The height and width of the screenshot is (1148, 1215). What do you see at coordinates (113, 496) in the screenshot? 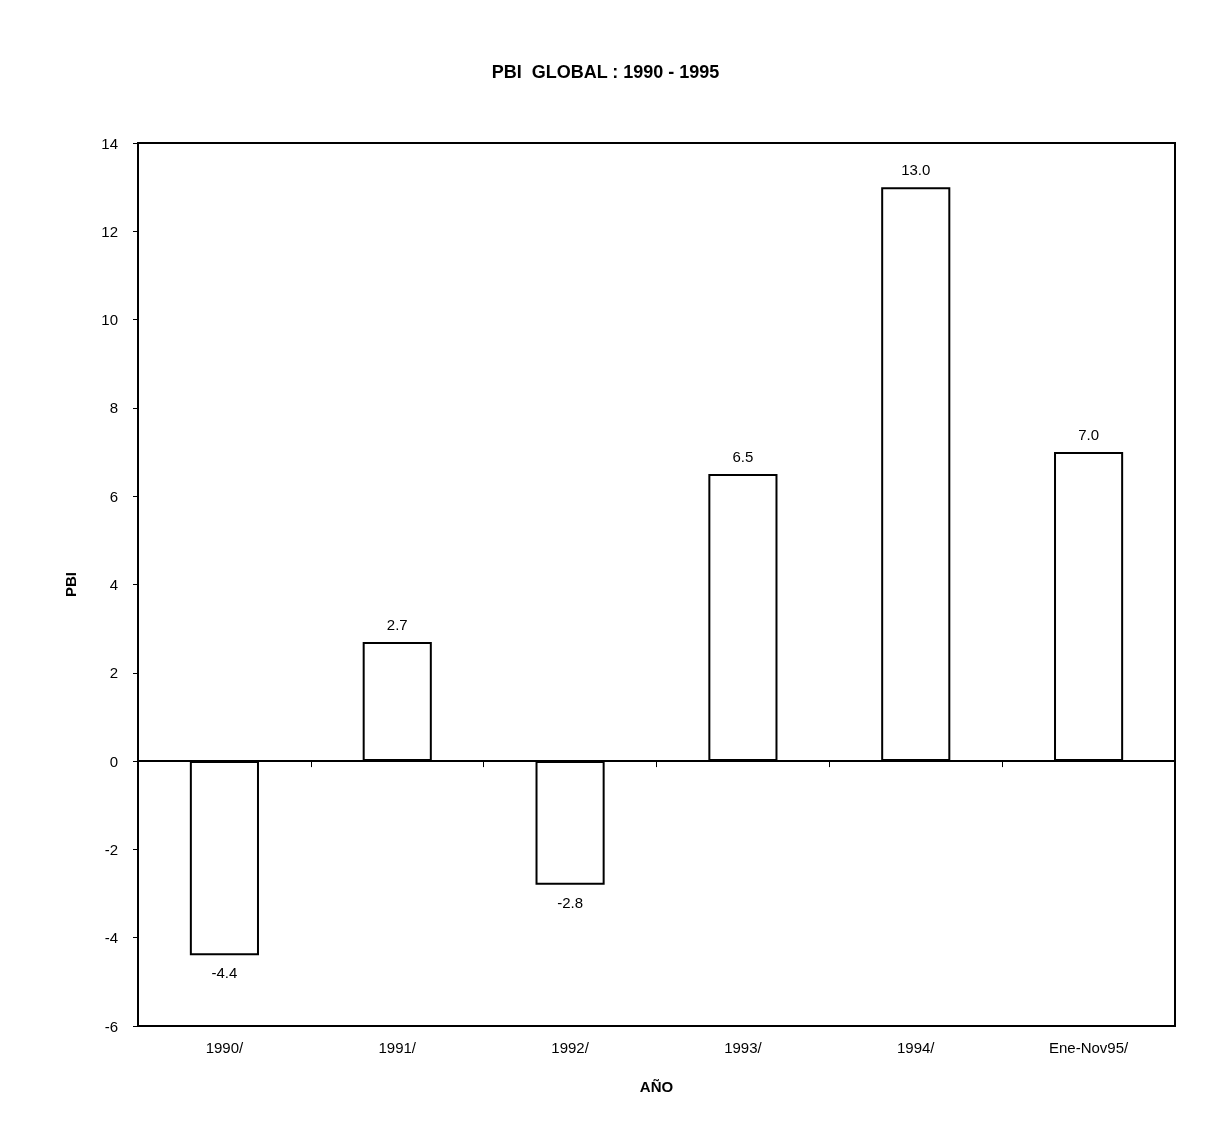
I see `y-tick-label: 6` at bounding box center [113, 496].